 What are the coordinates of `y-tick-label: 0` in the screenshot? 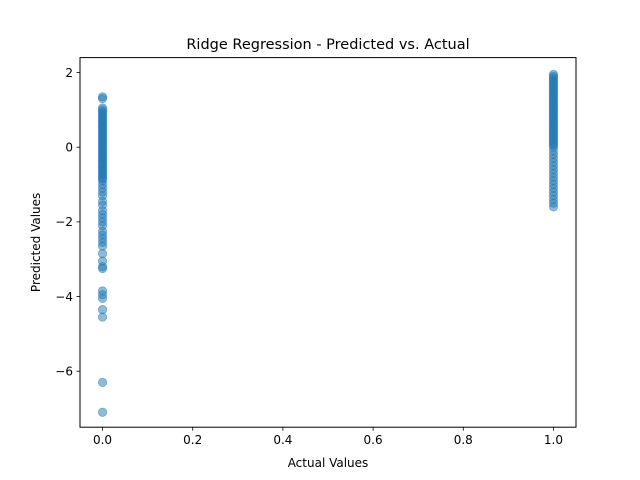 It's located at (69, 148).